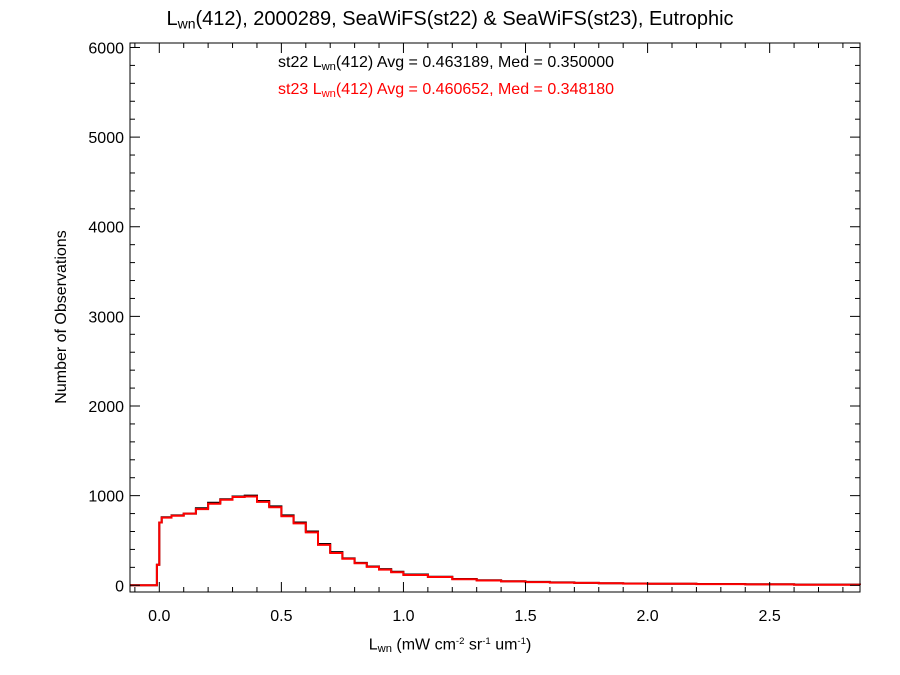  I want to click on series-st23-line, so click(495, 541).